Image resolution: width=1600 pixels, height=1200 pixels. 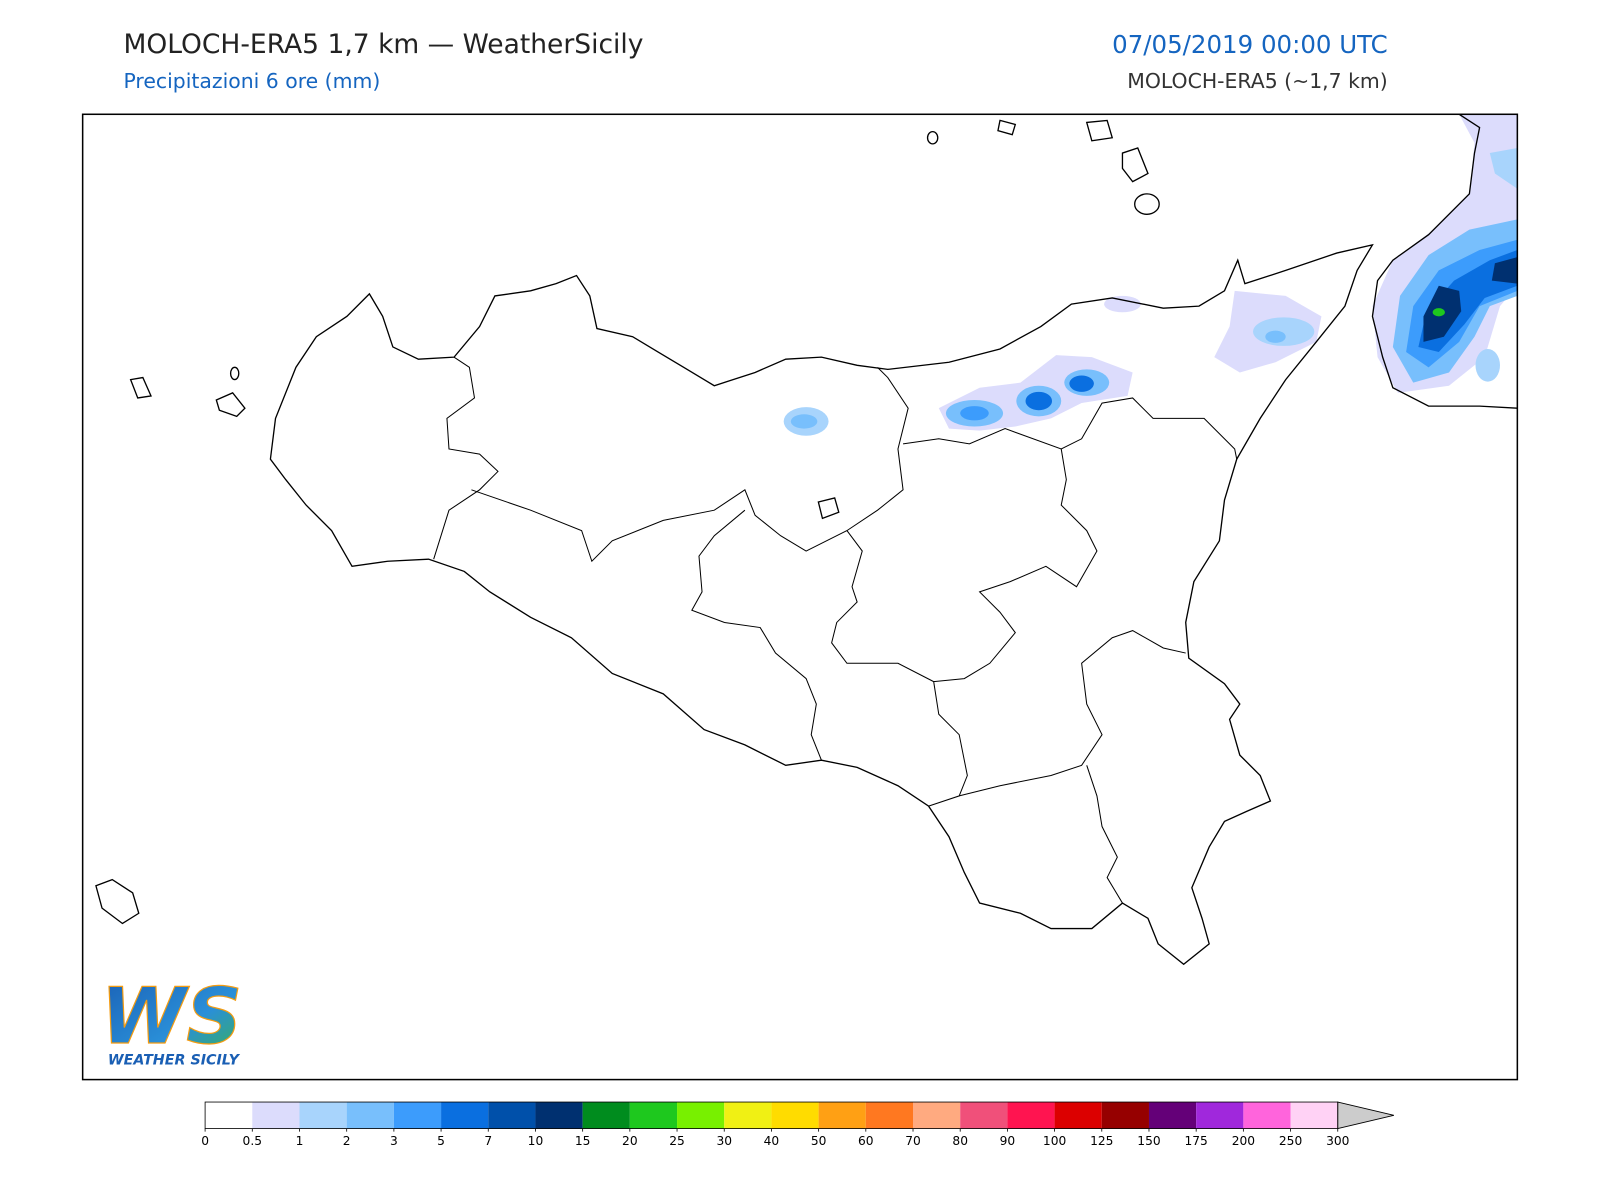 I want to click on colorbar-tick-label: 250, so click(x=1290, y=1141).